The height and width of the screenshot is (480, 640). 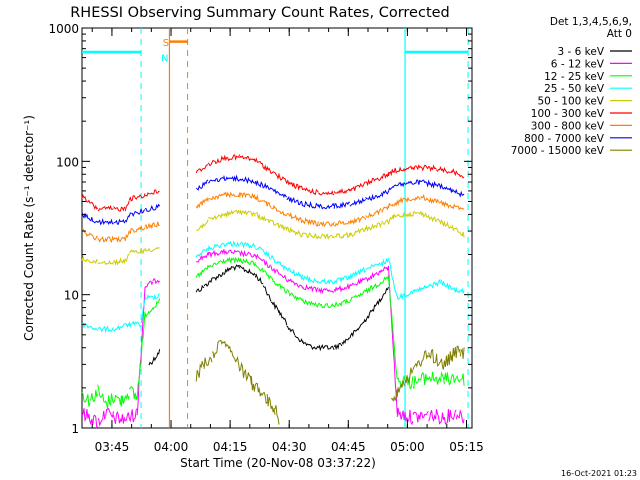 I want to click on legend-entry-7: 800 - 7000 keV, so click(x=564, y=139).